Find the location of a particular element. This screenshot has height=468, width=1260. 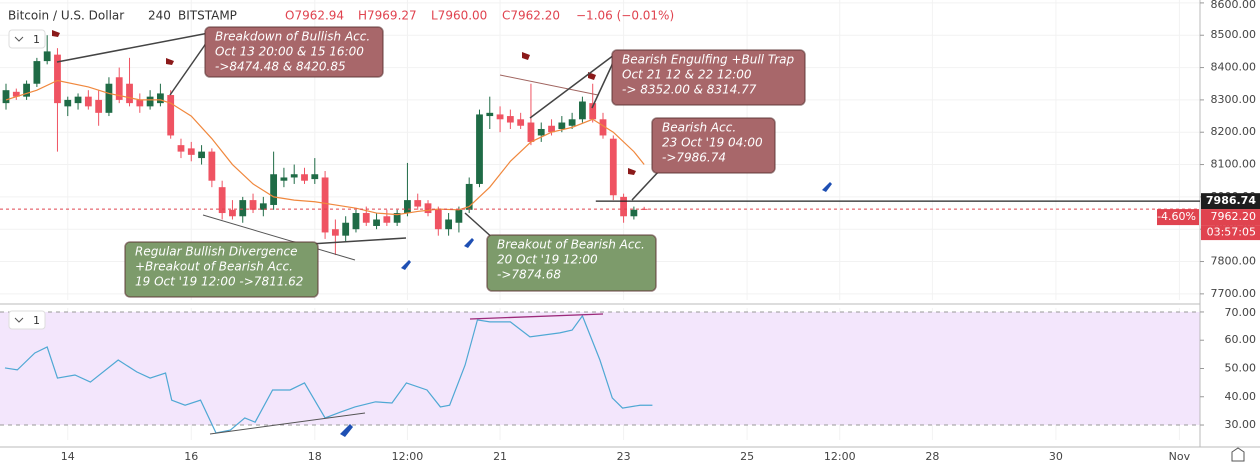

y-tick-label: 8100.00 is located at coordinates (1234, 164).